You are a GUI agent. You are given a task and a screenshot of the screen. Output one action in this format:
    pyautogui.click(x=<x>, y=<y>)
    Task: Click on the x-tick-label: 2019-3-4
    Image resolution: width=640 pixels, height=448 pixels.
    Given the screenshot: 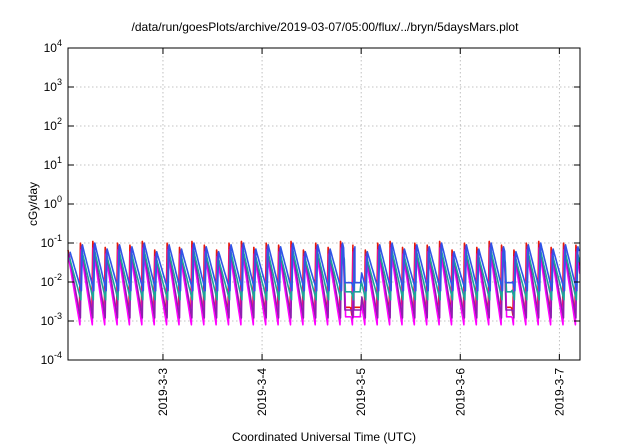 What is the action you would take?
    pyautogui.click(x=262, y=392)
    